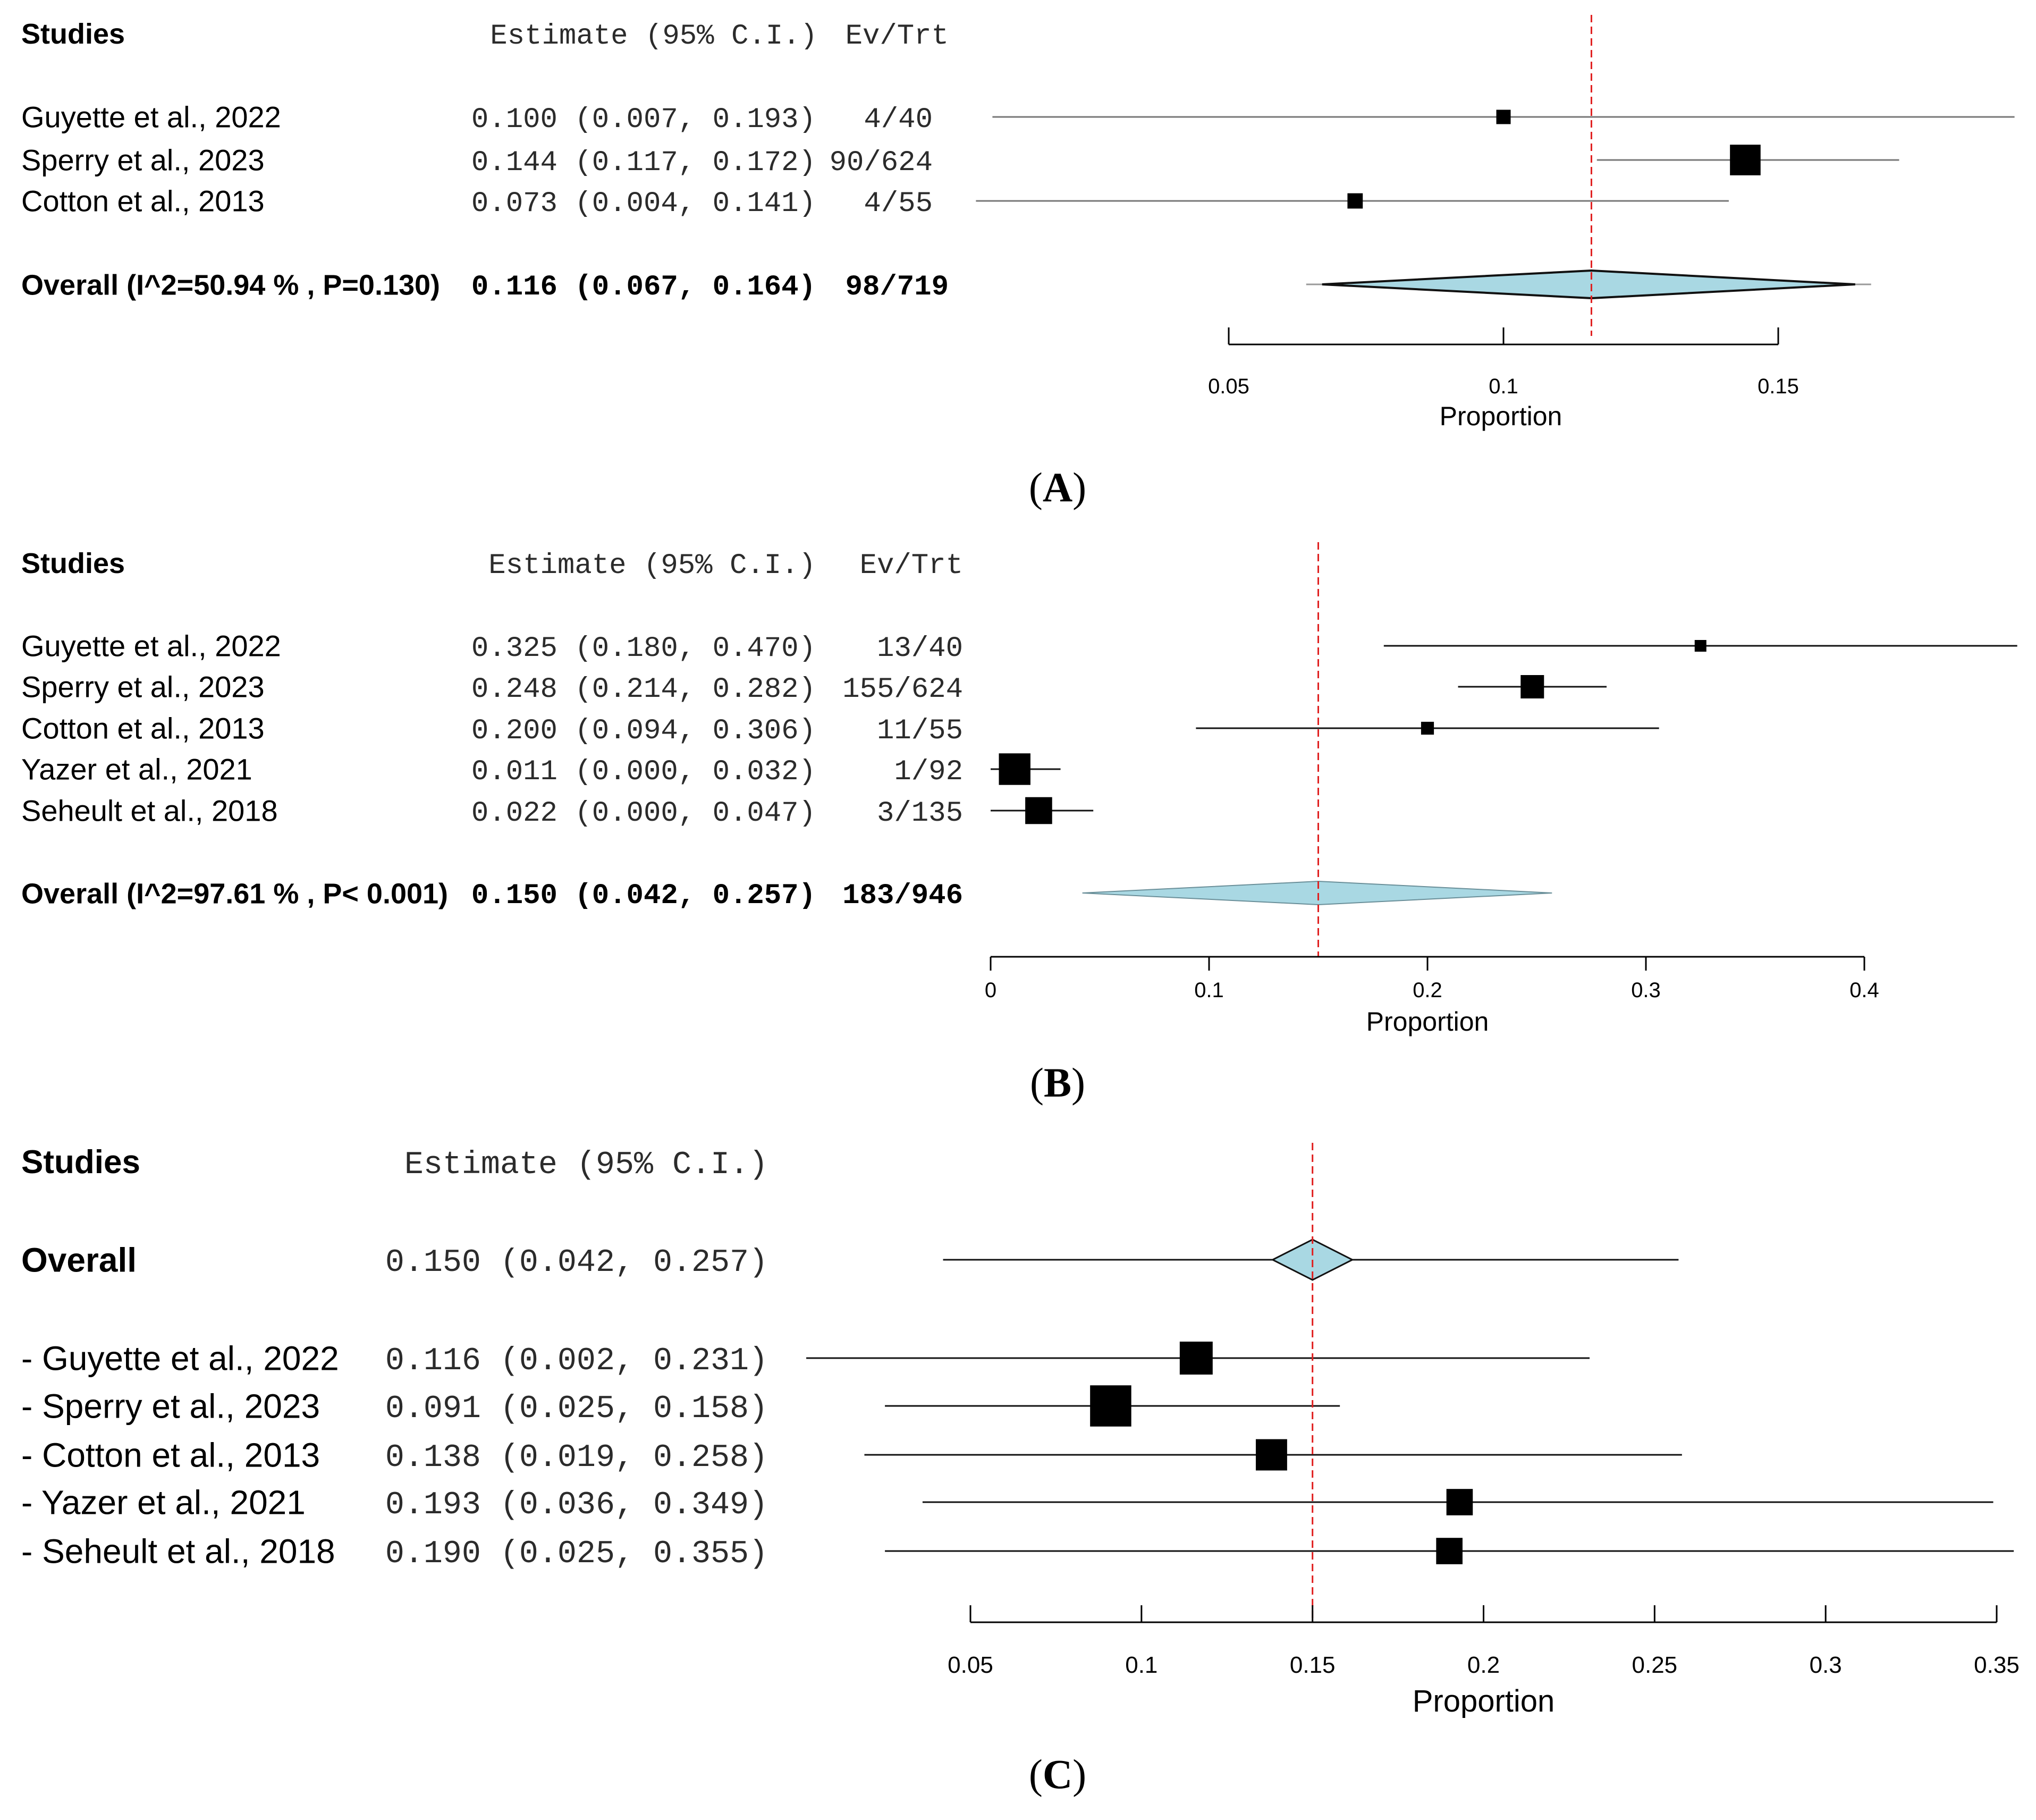  Describe the element at coordinates (898, 204) in the screenshot. I see `study-ev-trt: 4/55` at that location.